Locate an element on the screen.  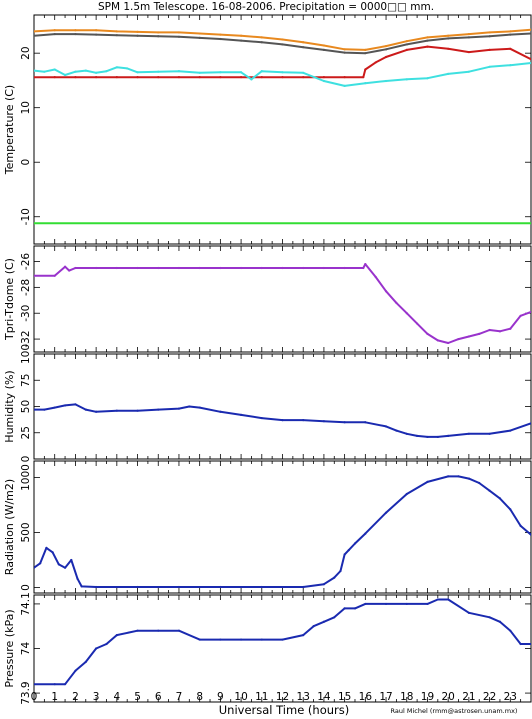
pressure-series-0-line is located at coordinates (282, 642).